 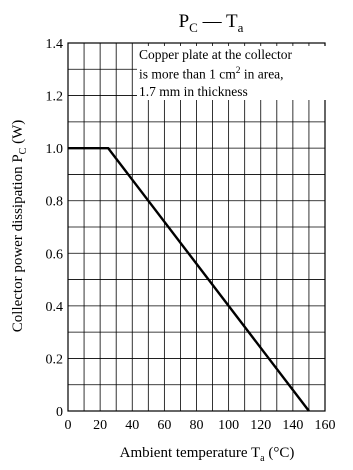 What do you see at coordinates (55, 149) in the screenshot?
I see `y-tick-label: 1.0` at bounding box center [55, 149].